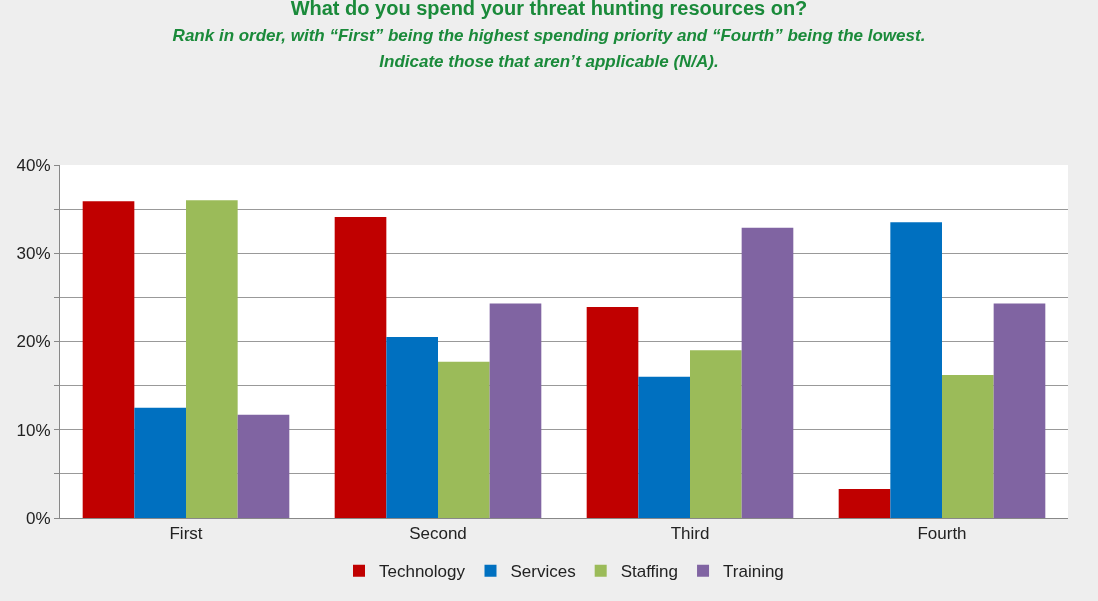 This screenshot has width=1098, height=601. What do you see at coordinates (690, 534) in the screenshot?
I see `x-tick-label: Third` at bounding box center [690, 534].